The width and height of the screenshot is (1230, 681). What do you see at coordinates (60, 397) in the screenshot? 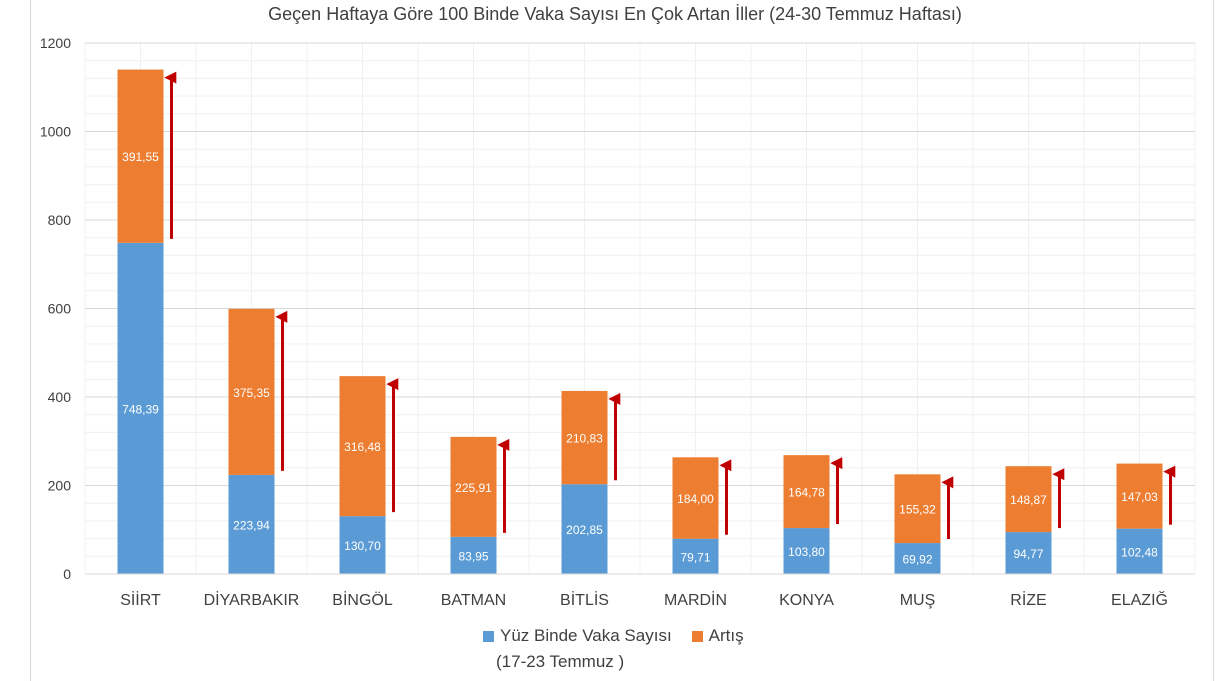
I see `y-tick-label: 400` at bounding box center [60, 397].